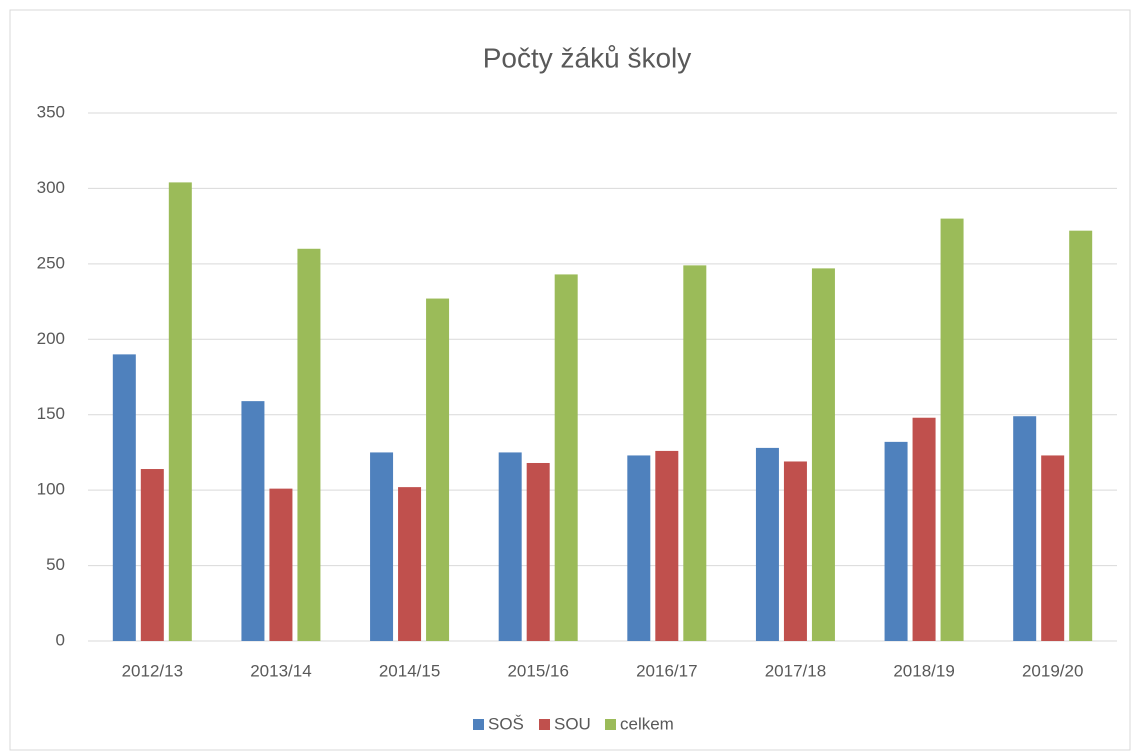  Describe the element at coordinates (923, 670) in the screenshot. I see `x-tick-label: 2018/19` at that location.